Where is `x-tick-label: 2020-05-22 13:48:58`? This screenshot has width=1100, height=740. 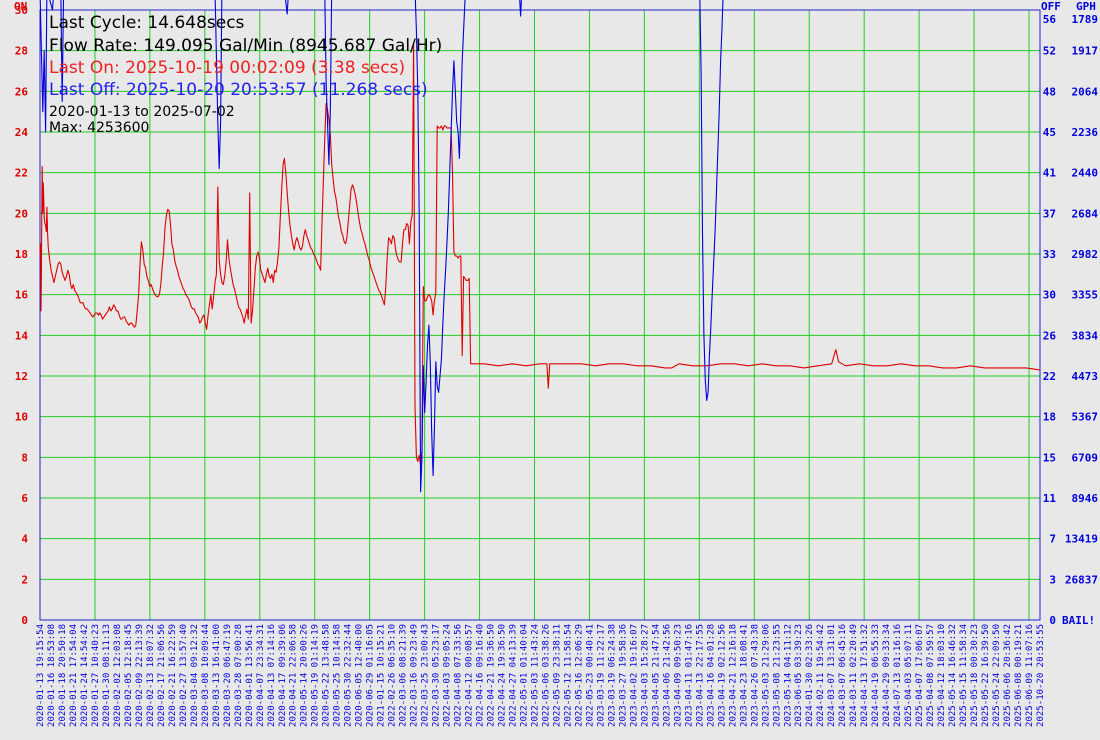 x-tick-label: 2020-05-22 13:48:58 is located at coordinates (327, 675).